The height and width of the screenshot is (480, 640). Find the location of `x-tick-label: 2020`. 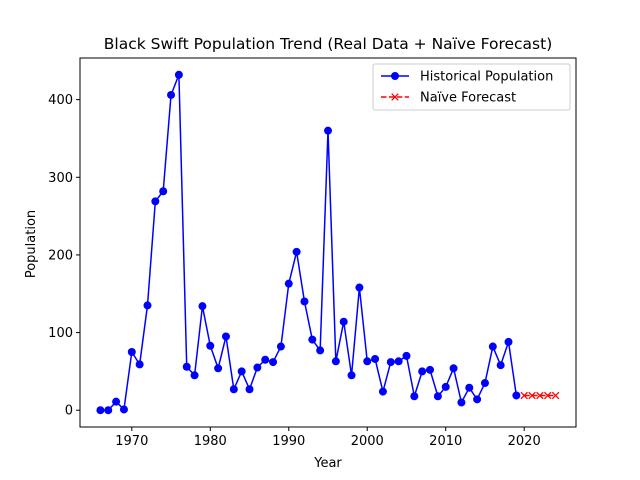

x-tick-label: 2020 is located at coordinates (524, 441).